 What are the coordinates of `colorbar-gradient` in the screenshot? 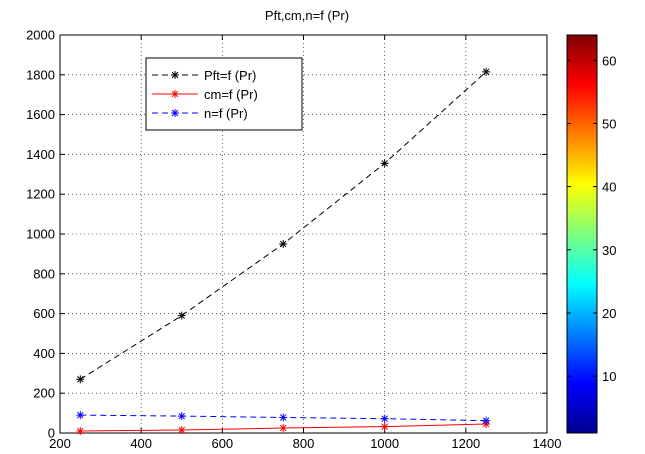 It's located at (582, 234).